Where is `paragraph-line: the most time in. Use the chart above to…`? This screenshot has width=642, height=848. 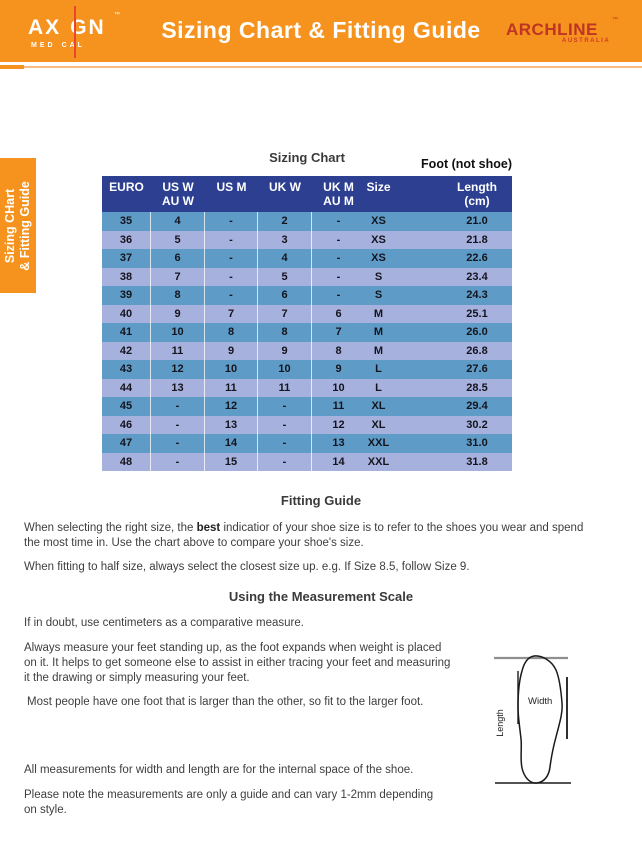 paragraph-line: the most time in. Use the chart above to… is located at coordinates (194, 543).